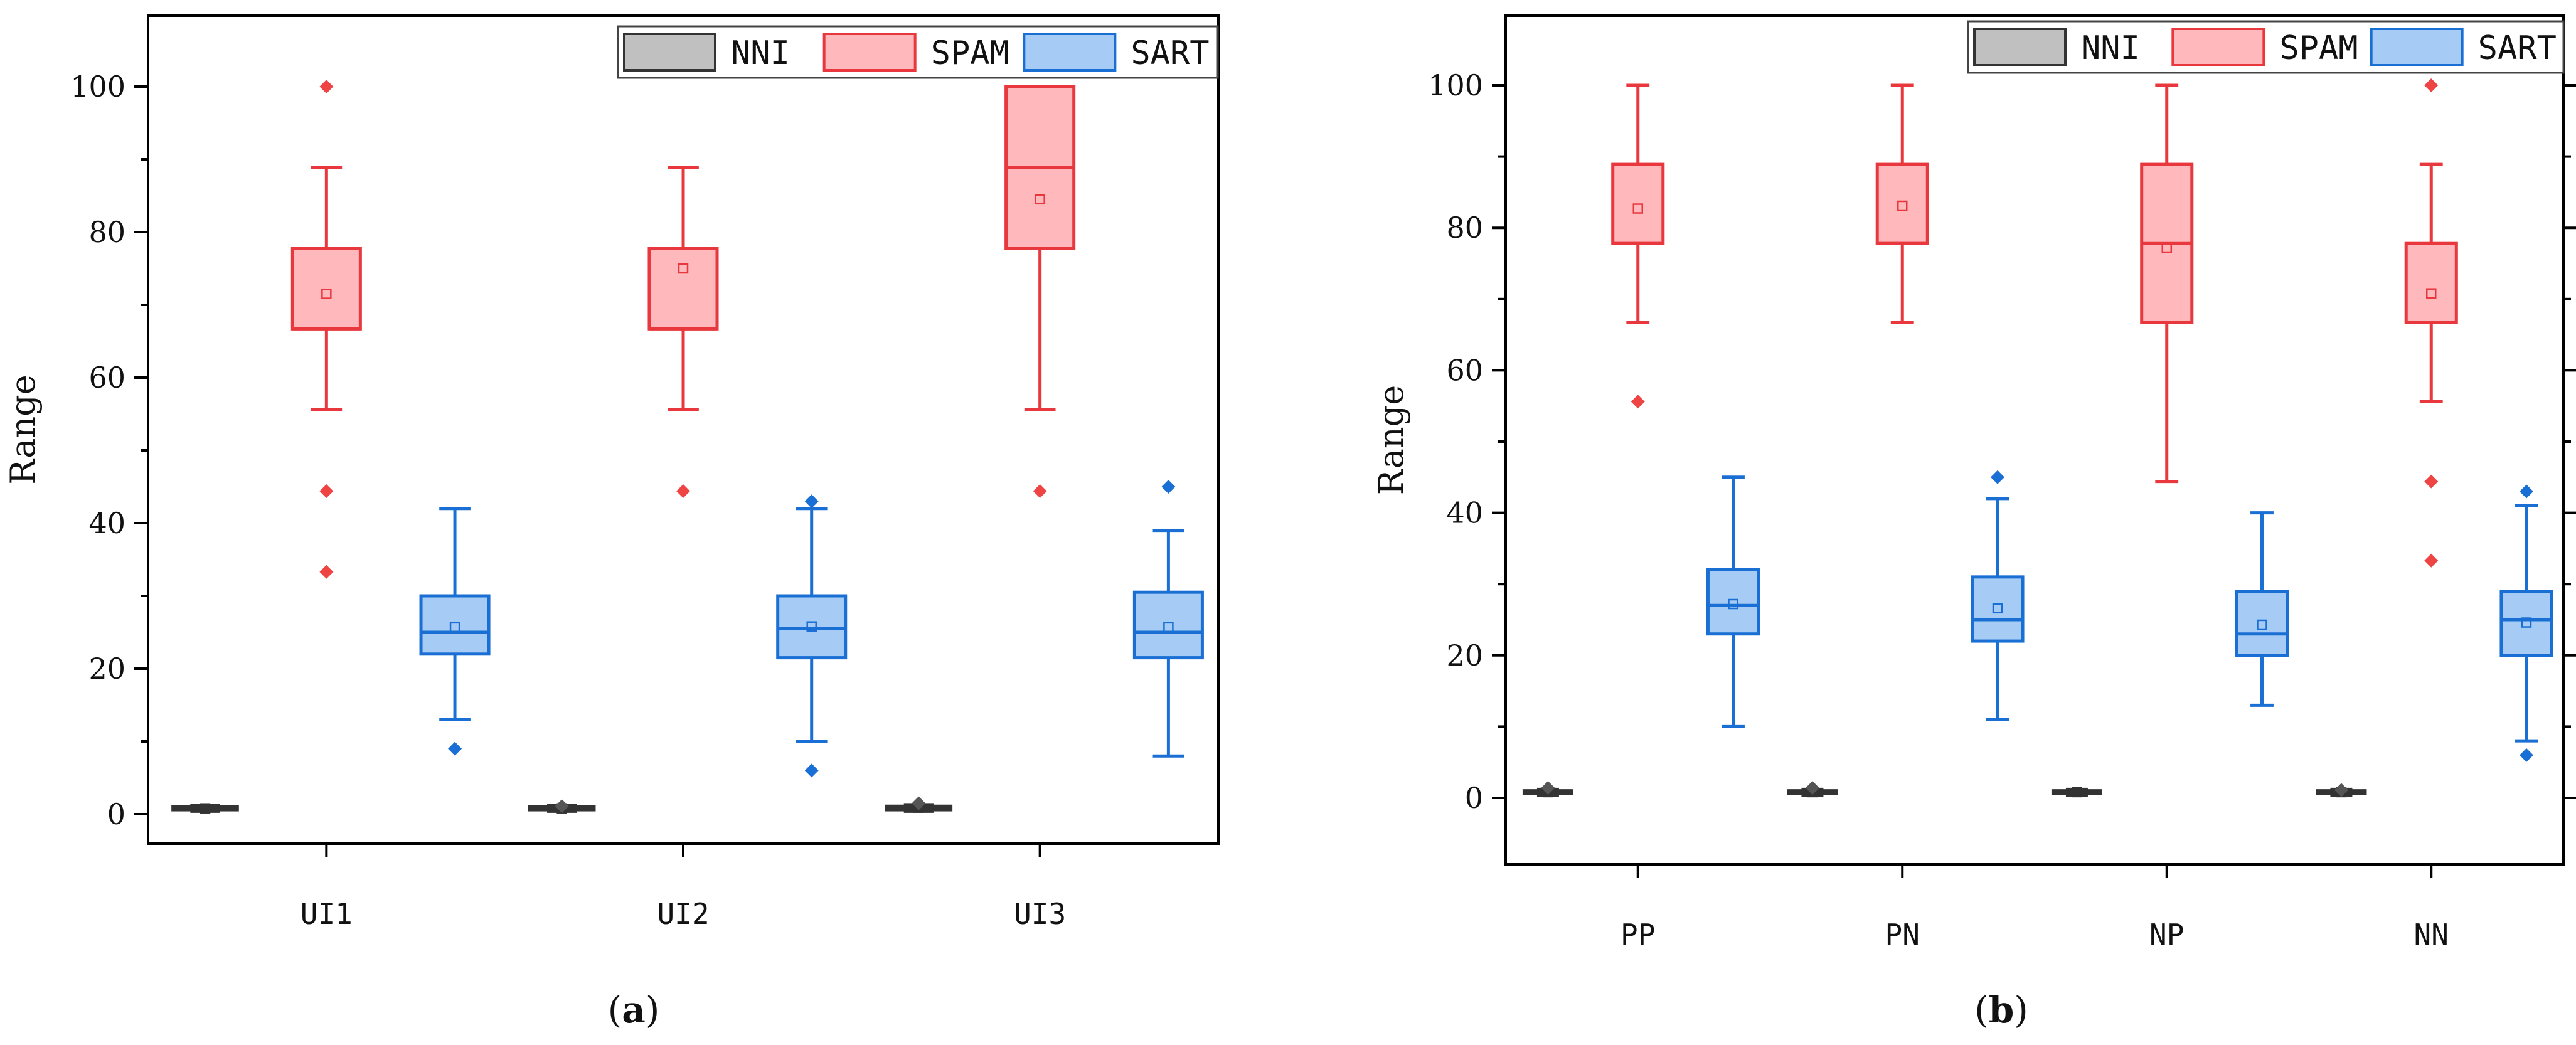  I want to click on x-tick-label: NP, so click(2166, 935).